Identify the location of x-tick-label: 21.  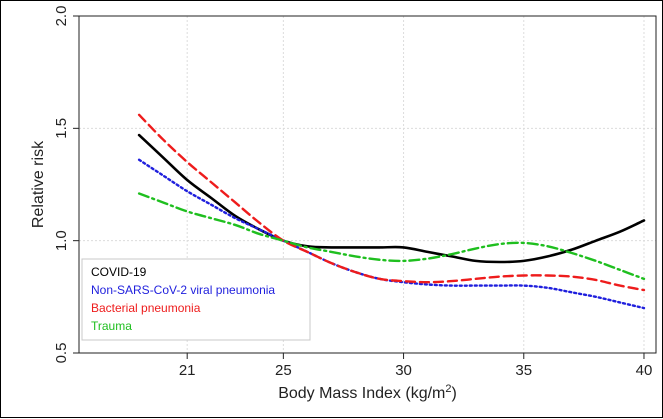
(187, 370).